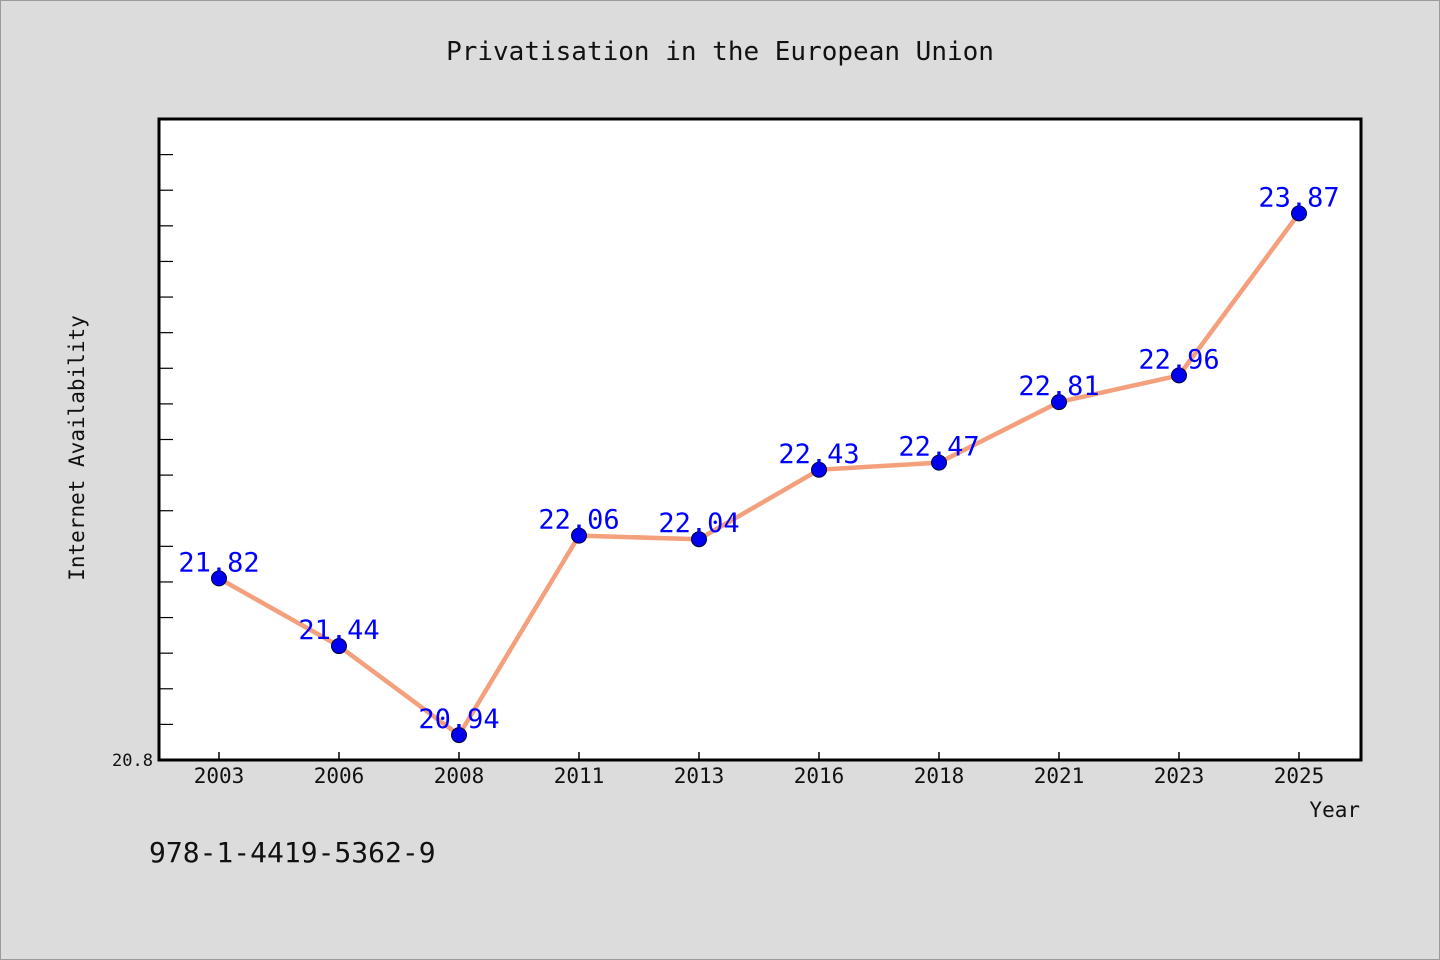  Describe the element at coordinates (578, 520) in the screenshot. I see `data-label: 22.06` at that location.